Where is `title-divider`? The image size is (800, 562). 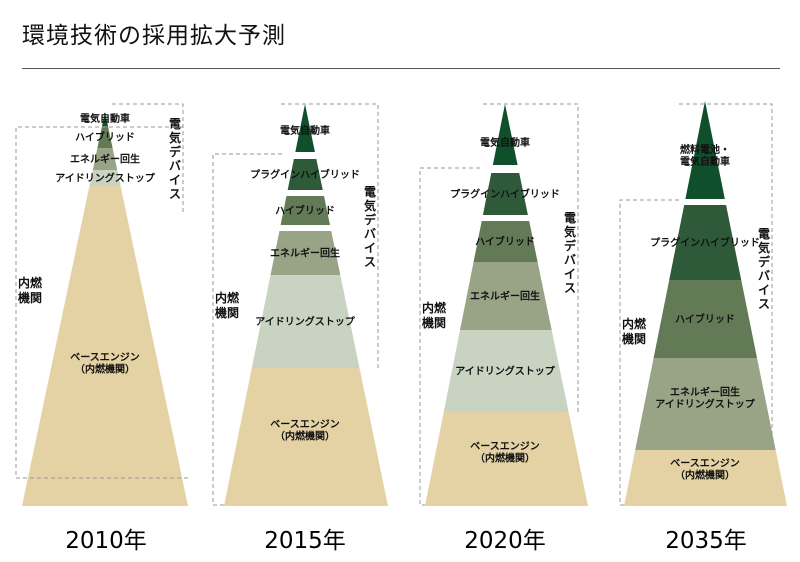 title-divider is located at coordinates (401, 68).